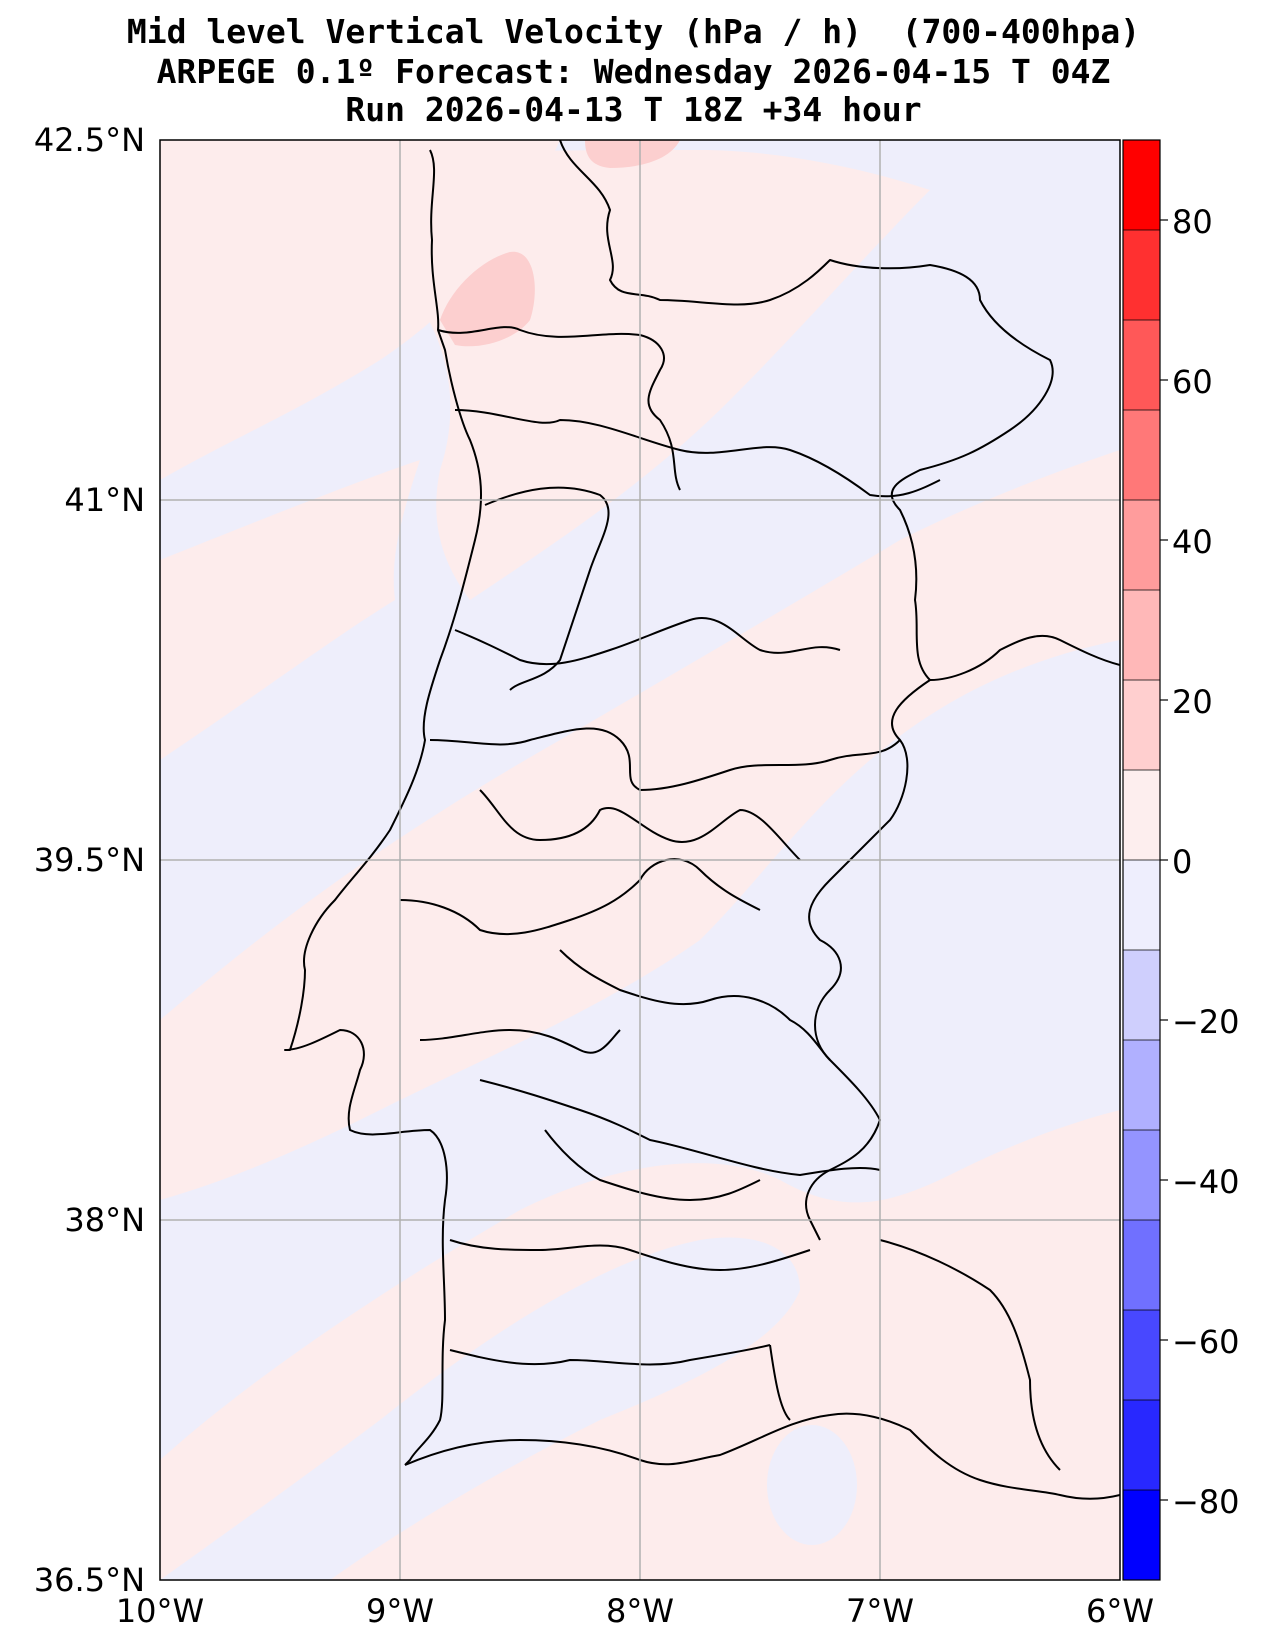  Describe the element at coordinates (1206, 1502) in the screenshot. I see `colorbar-tick-label: −80` at that location.